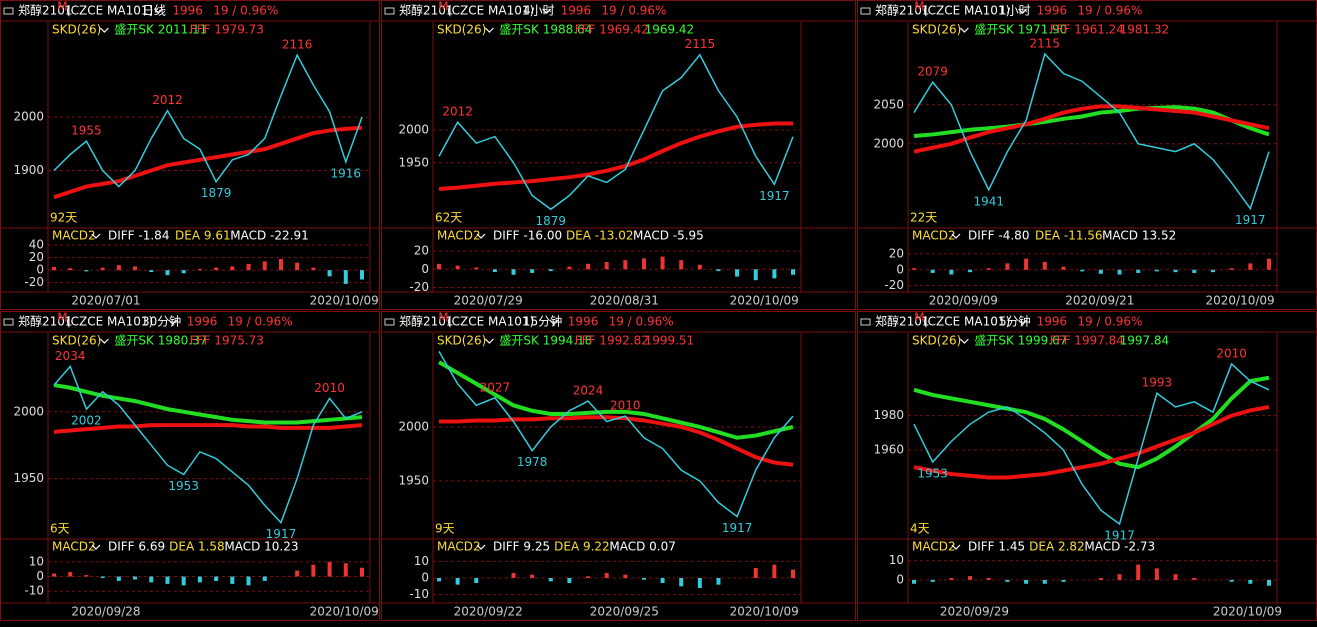 The height and width of the screenshot is (627, 1317). Describe the element at coordinates (1119, 547) in the screenshot. I see `macd-macd: MACD -2.73` at that location.